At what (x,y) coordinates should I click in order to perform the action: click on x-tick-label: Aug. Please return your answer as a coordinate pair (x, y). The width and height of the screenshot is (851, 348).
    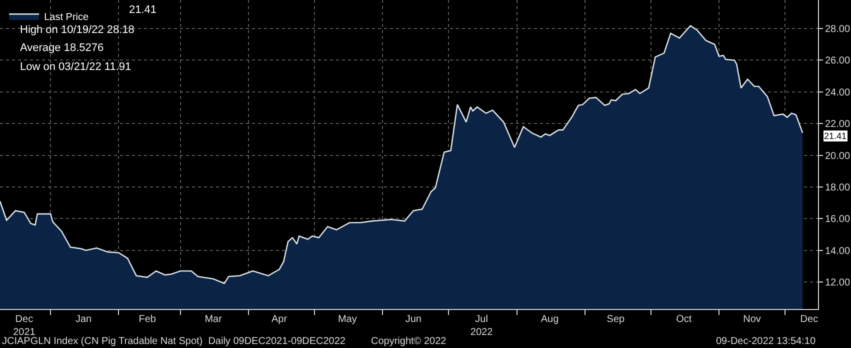
    Looking at the image, I should click on (549, 319).